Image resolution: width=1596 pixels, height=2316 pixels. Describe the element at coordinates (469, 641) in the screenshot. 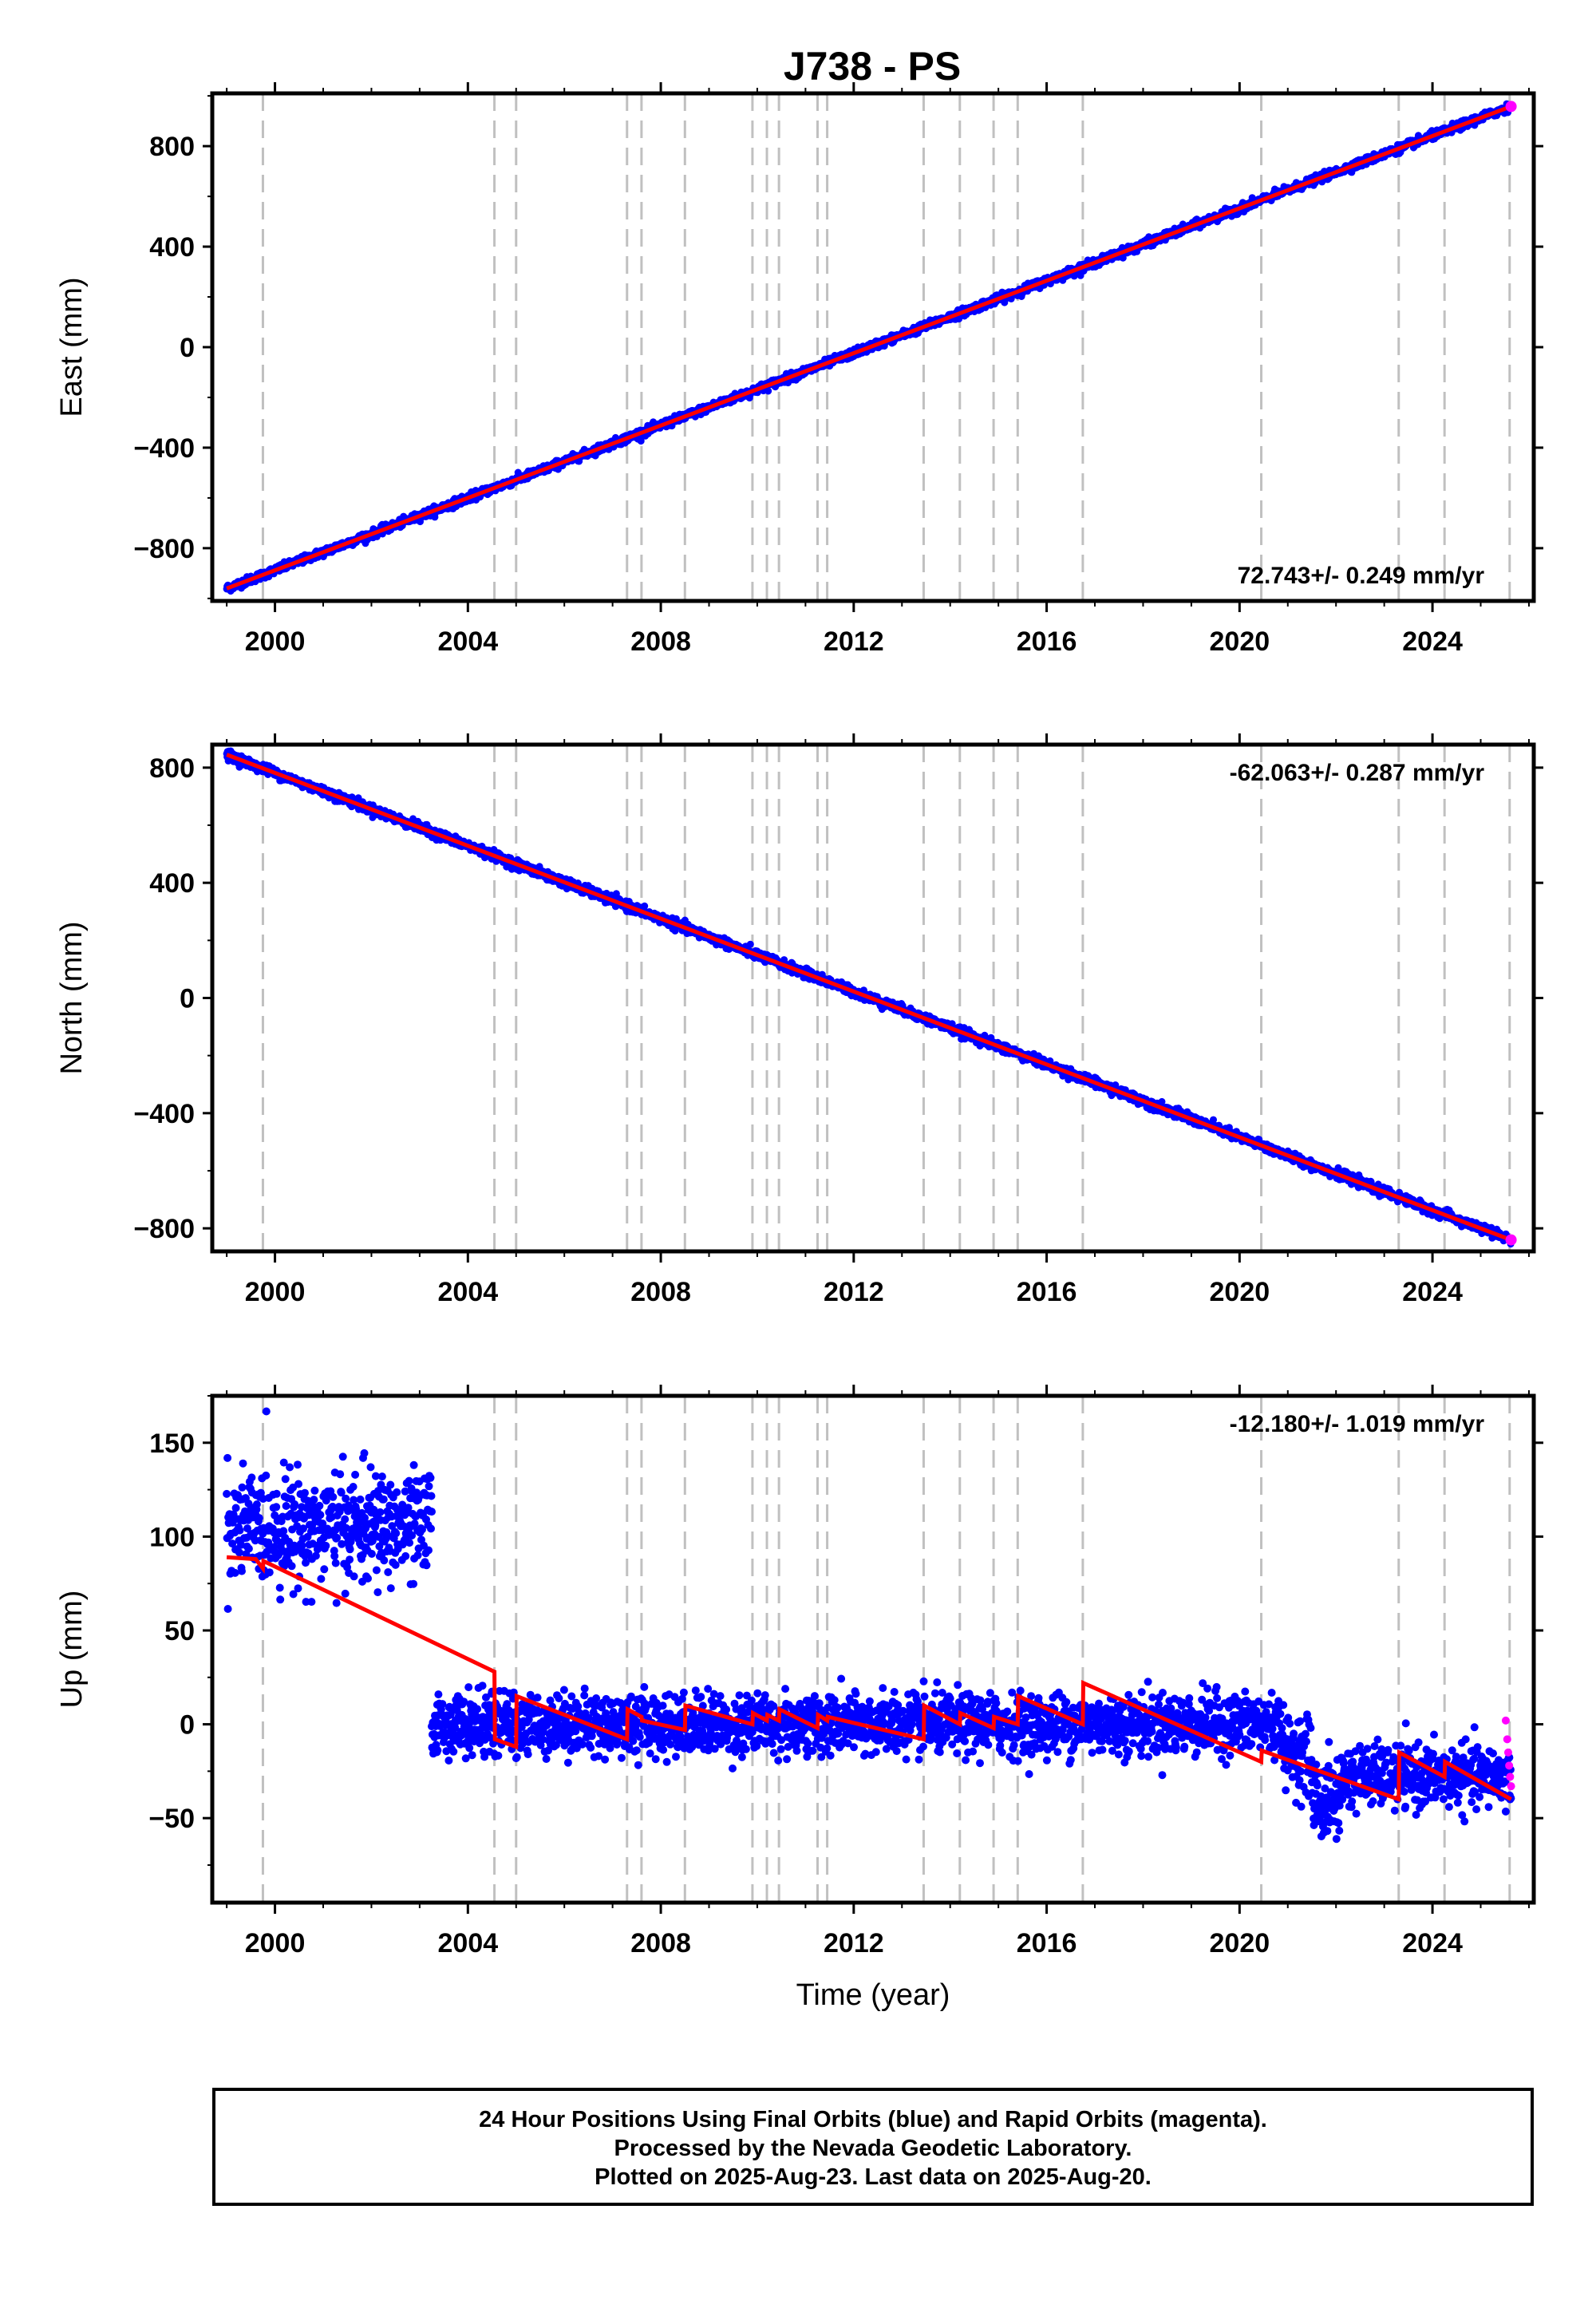

I see `x-tick-label: 2004` at that location.